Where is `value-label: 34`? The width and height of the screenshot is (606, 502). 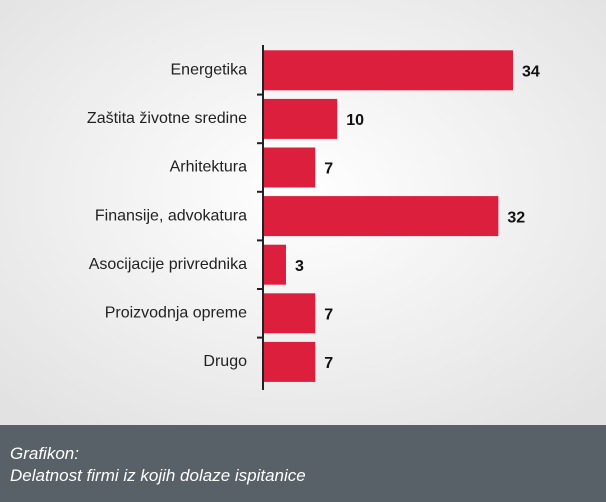 value-label: 34 is located at coordinates (531, 72).